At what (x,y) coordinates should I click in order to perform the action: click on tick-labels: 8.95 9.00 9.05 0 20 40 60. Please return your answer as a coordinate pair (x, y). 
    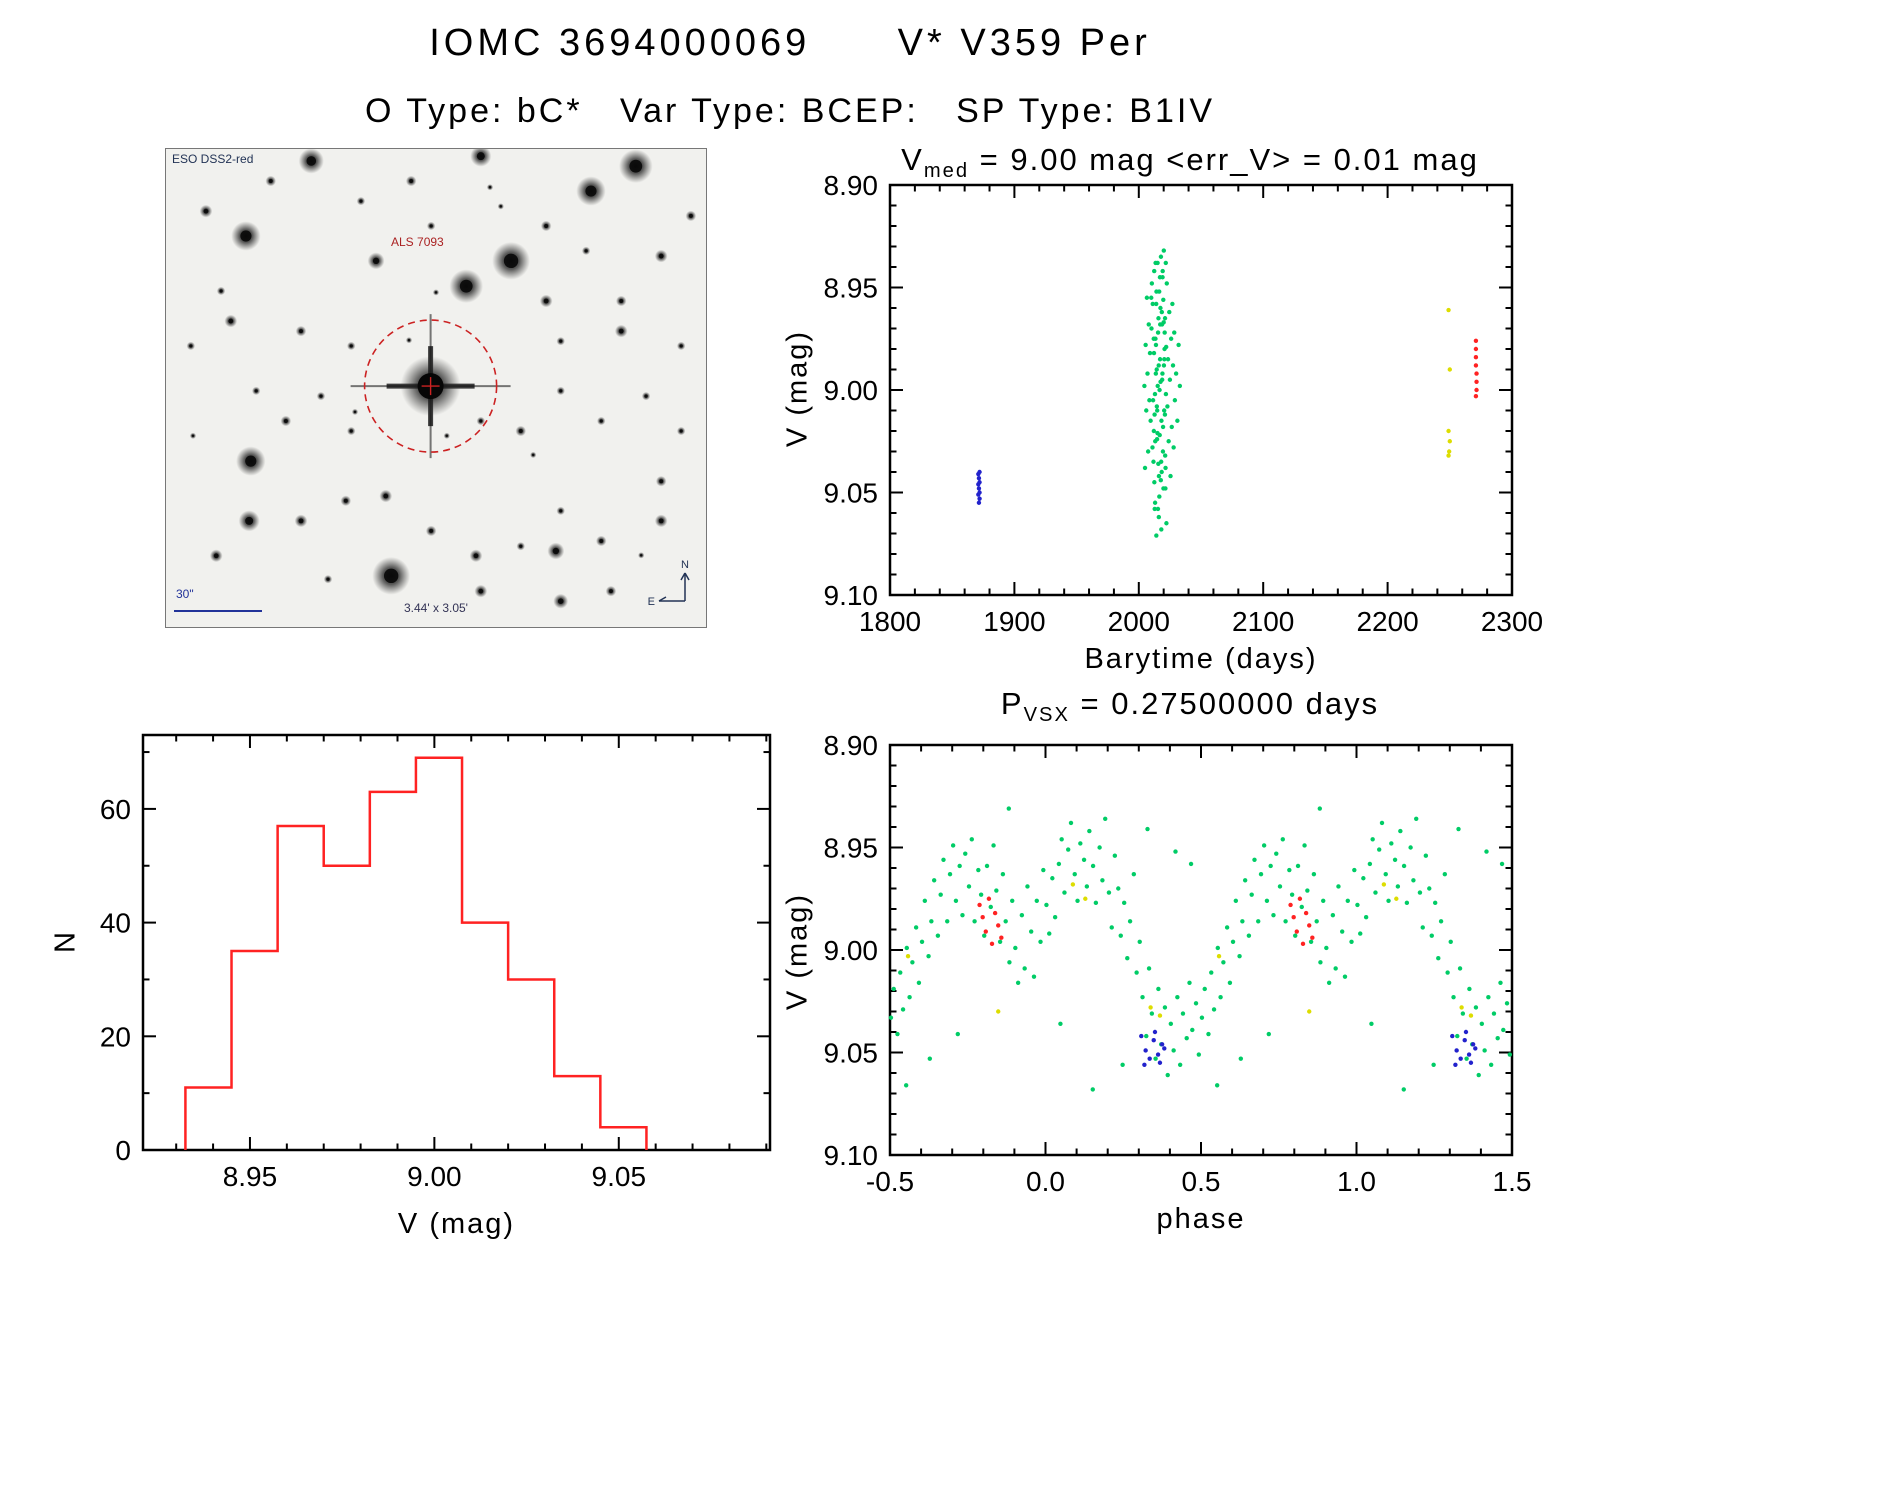
    Looking at the image, I should click on (373, 993).